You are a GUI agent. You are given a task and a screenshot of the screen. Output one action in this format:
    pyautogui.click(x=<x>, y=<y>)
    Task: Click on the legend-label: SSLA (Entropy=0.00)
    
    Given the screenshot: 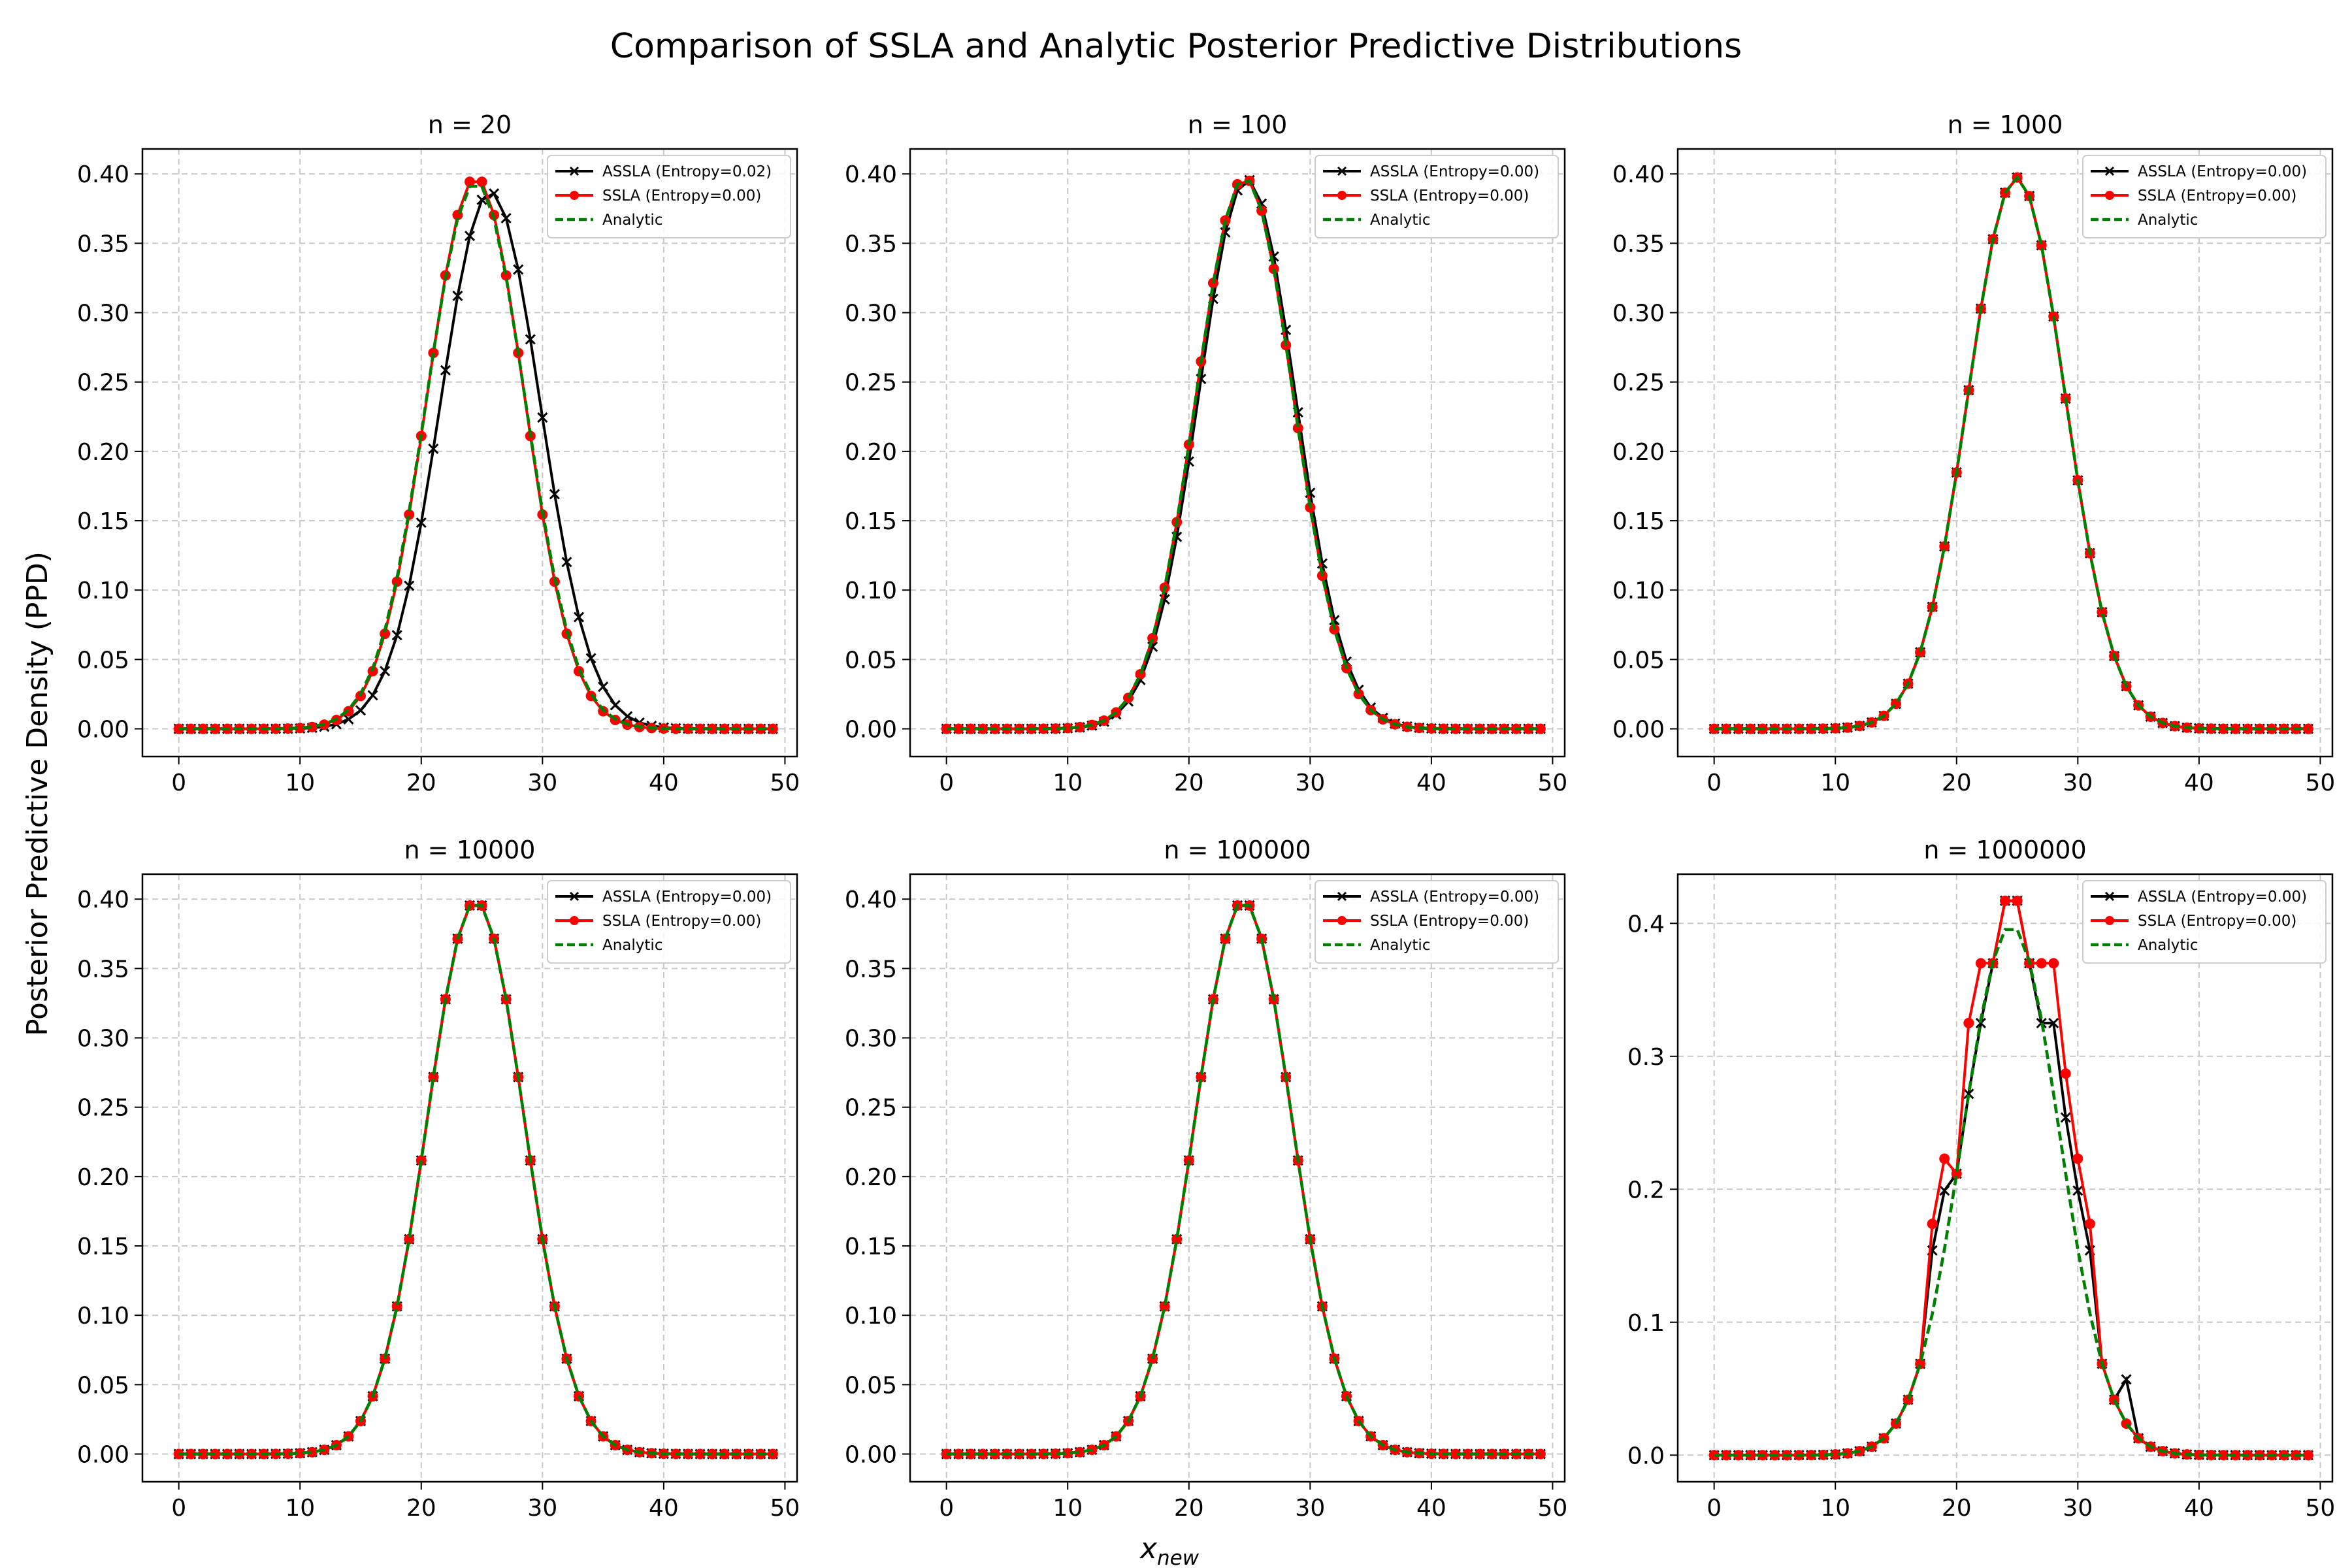 What is the action you would take?
    pyautogui.click(x=1449, y=196)
    